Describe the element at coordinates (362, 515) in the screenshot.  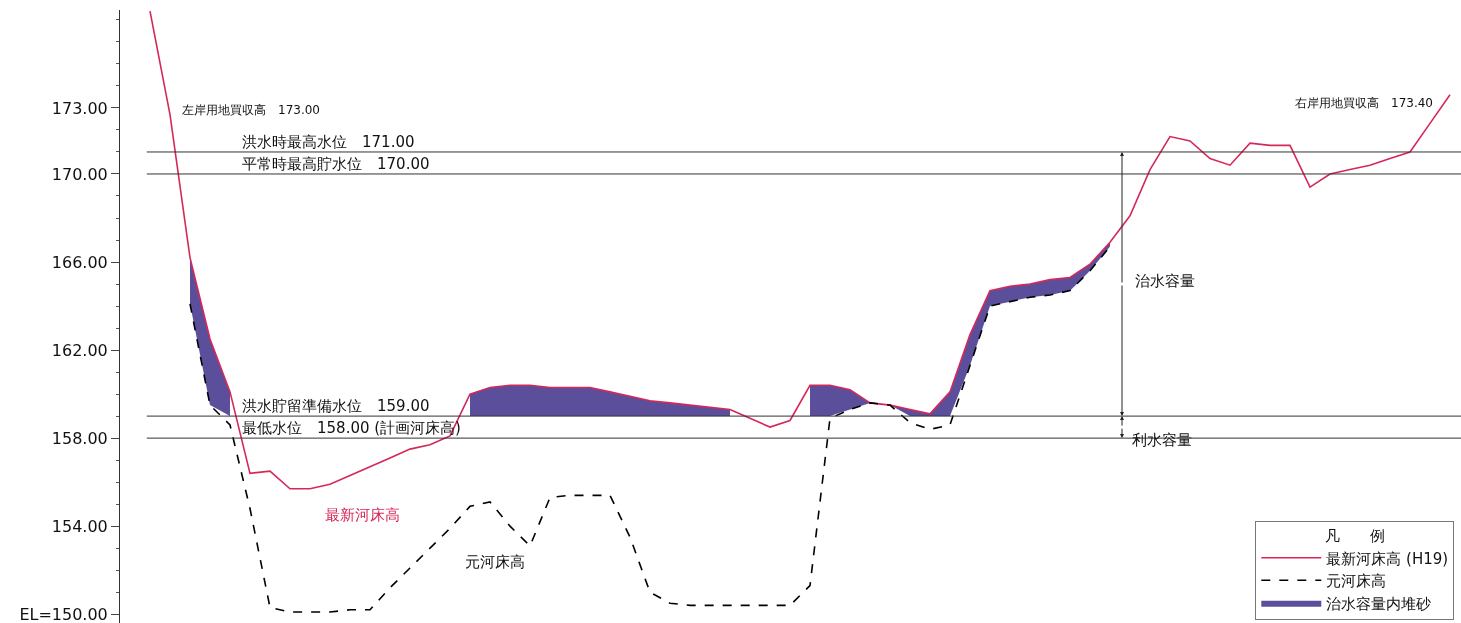
I see `annotation: 最新河床高` at that location.